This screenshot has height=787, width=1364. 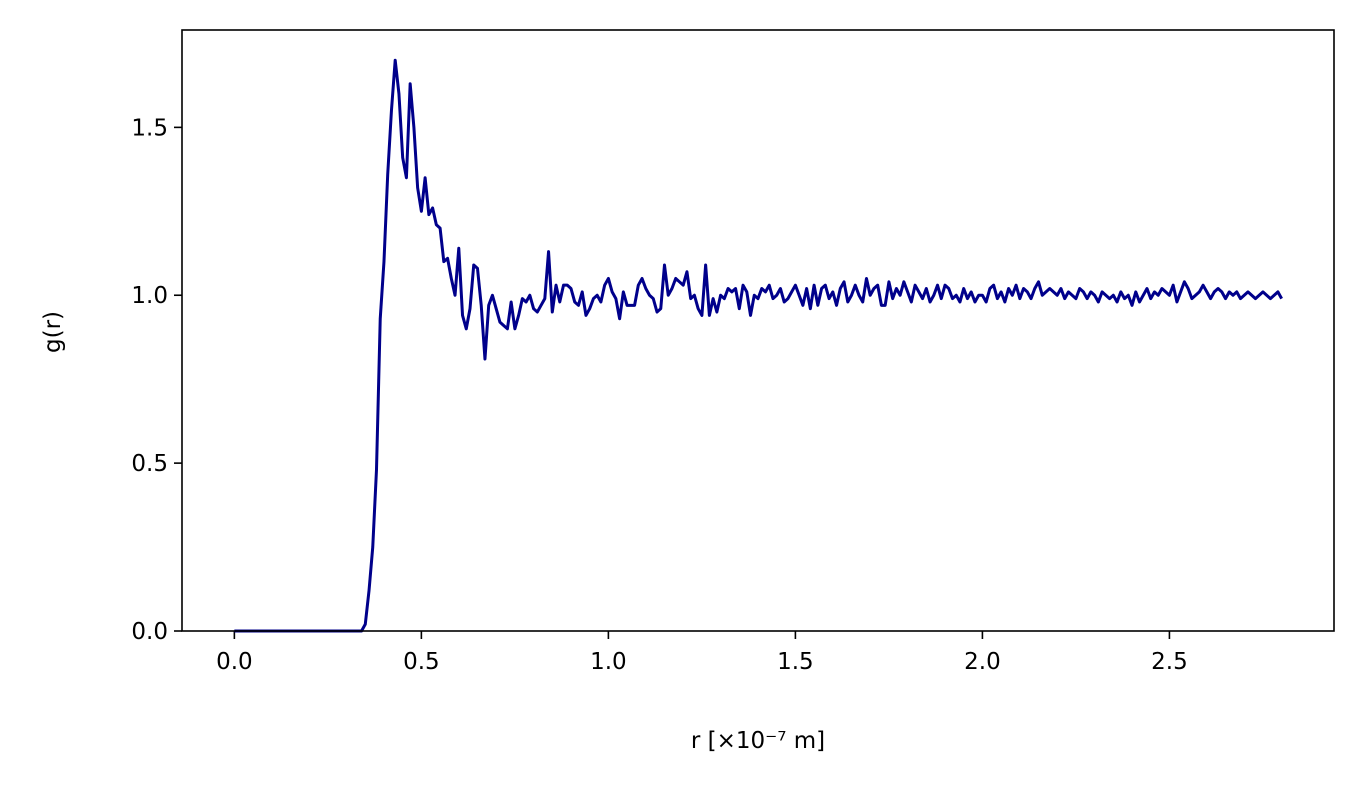 What do you see at coordinates (149, 464) in the screenshot?
I see `y-tick-label: 0.5` at bounding box center [149, 464].